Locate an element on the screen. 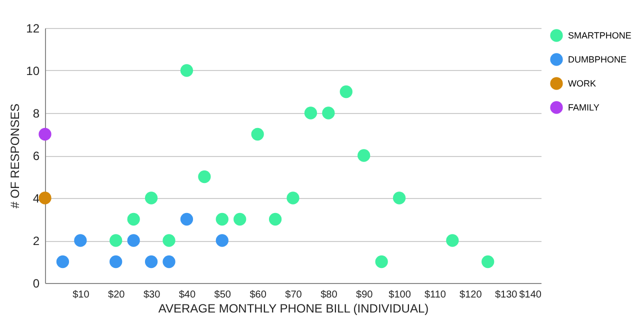 This screenshot has height=320, width=640. y-tick-label: 6 is located at coordinates (36, 156).